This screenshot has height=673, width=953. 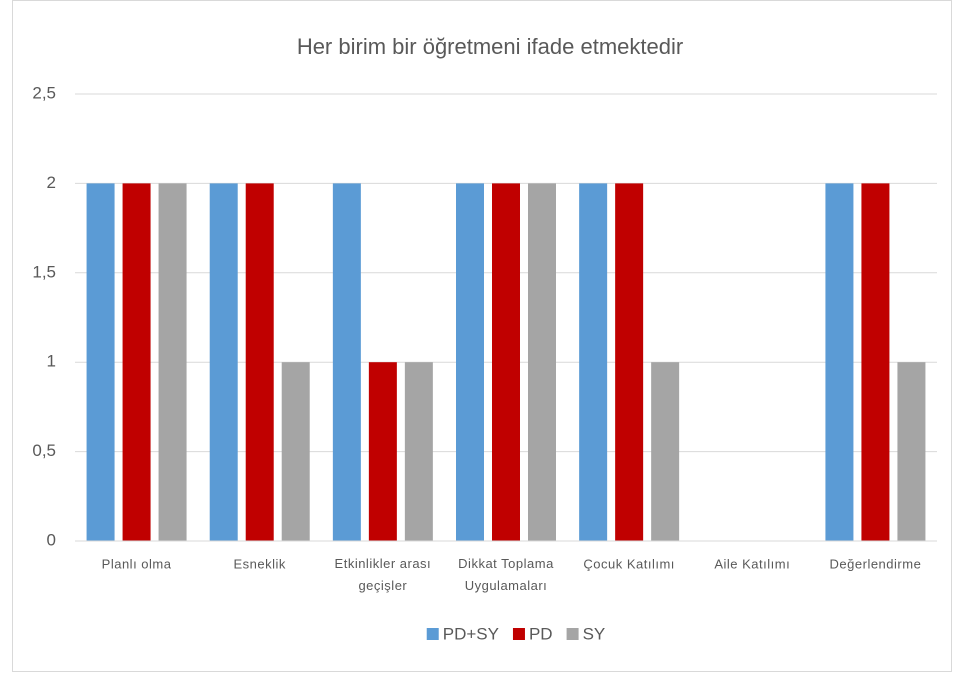 I want to click on x-tick-label: Esneklik, so click(x=260, y=563).